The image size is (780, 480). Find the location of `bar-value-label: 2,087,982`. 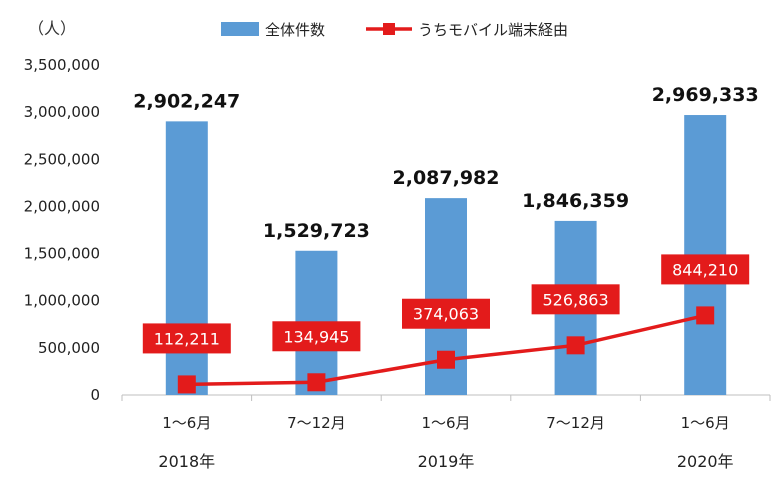

bar-value-label: 2,087,982 is located at coordinates (446, 178).